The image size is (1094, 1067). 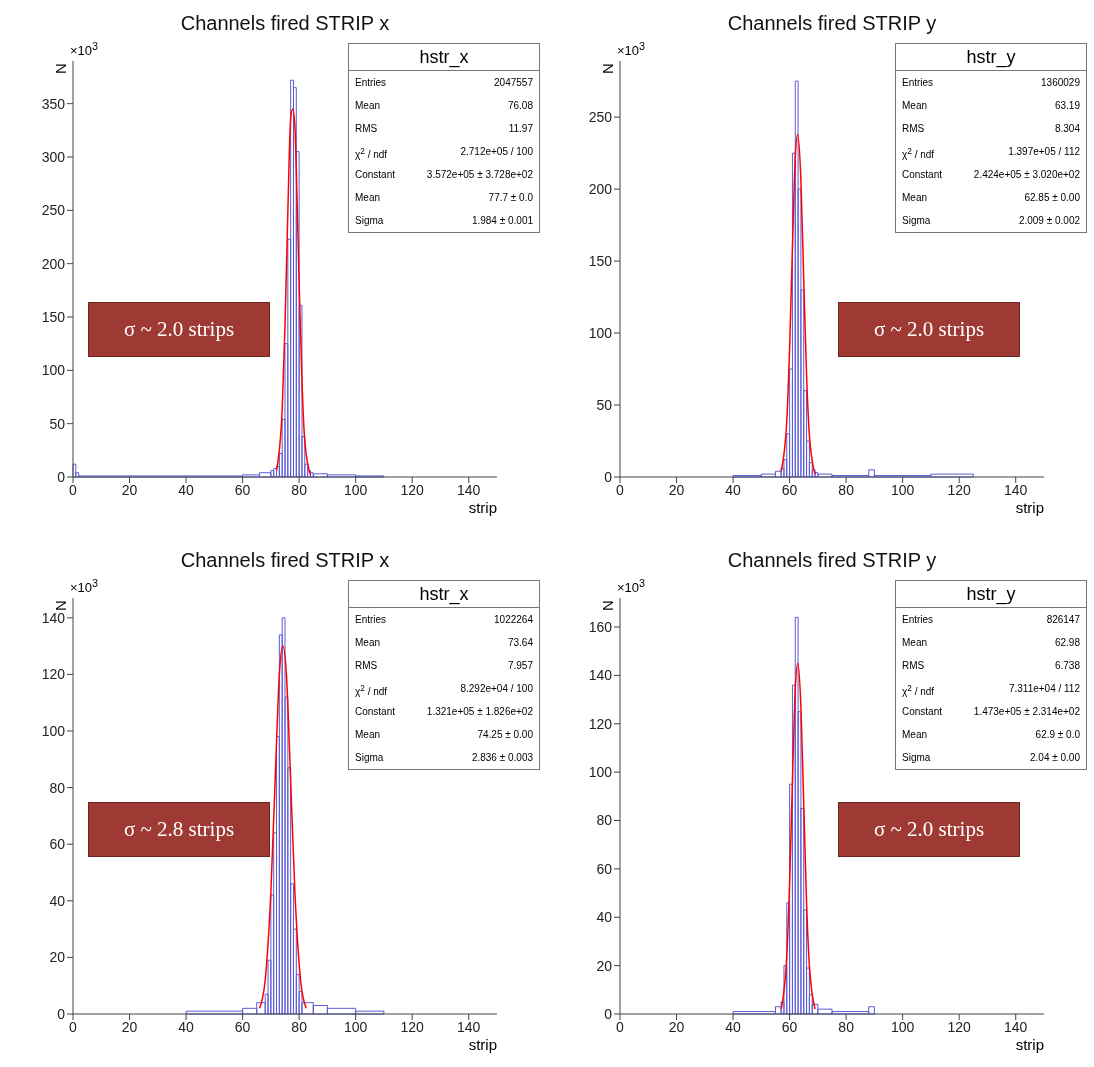 What do you see at coordinates (179, 329) in the screenshot?
I see `note-box: σ ~ 2.0 strips` at bounding box center [179, 329].